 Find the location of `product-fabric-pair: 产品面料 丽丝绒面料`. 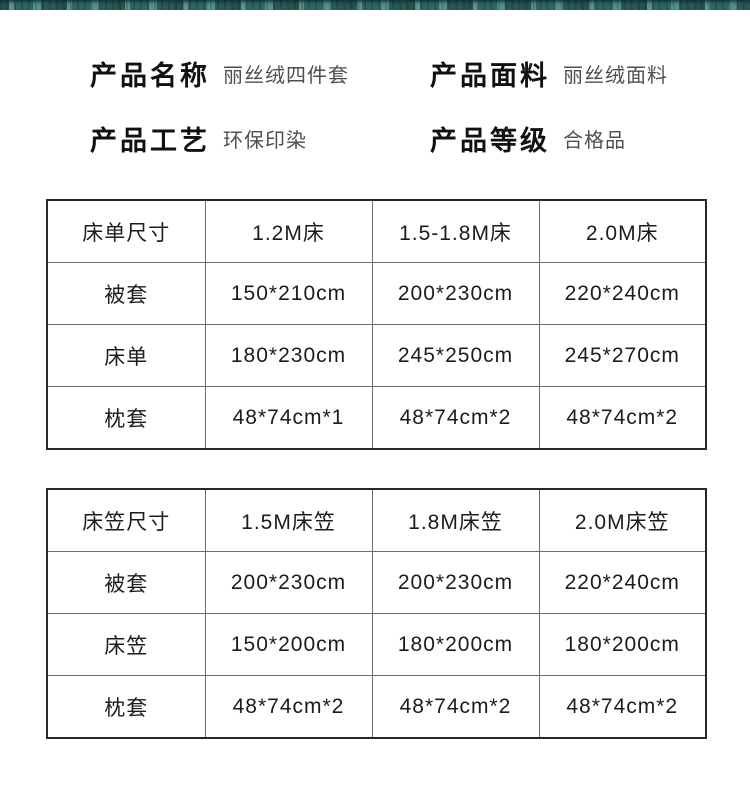

product-fabric-pair: 产品面料 丽丝绒面料 is located at coordinates (549, 73).